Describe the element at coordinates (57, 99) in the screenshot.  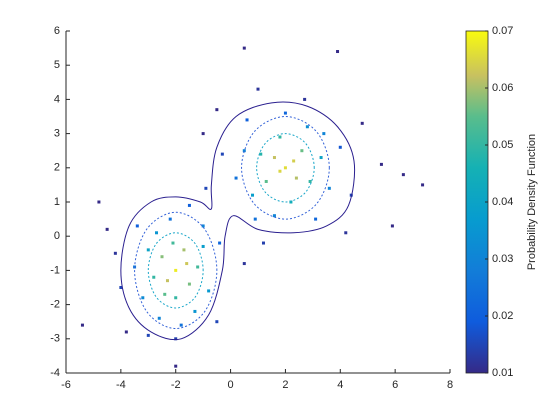
I see `y-tick-label: 4` at that location.